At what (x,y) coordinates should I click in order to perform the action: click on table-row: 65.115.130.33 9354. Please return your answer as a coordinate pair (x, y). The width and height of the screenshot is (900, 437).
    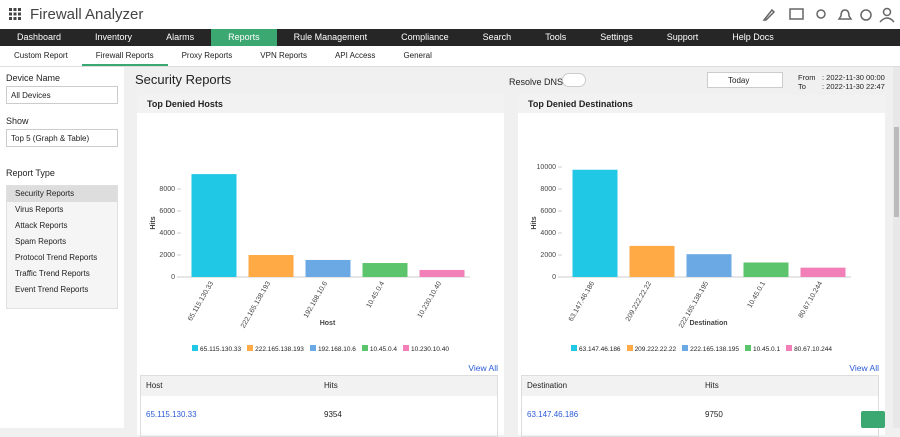
    Looking at the image, I should click on (319, 416).